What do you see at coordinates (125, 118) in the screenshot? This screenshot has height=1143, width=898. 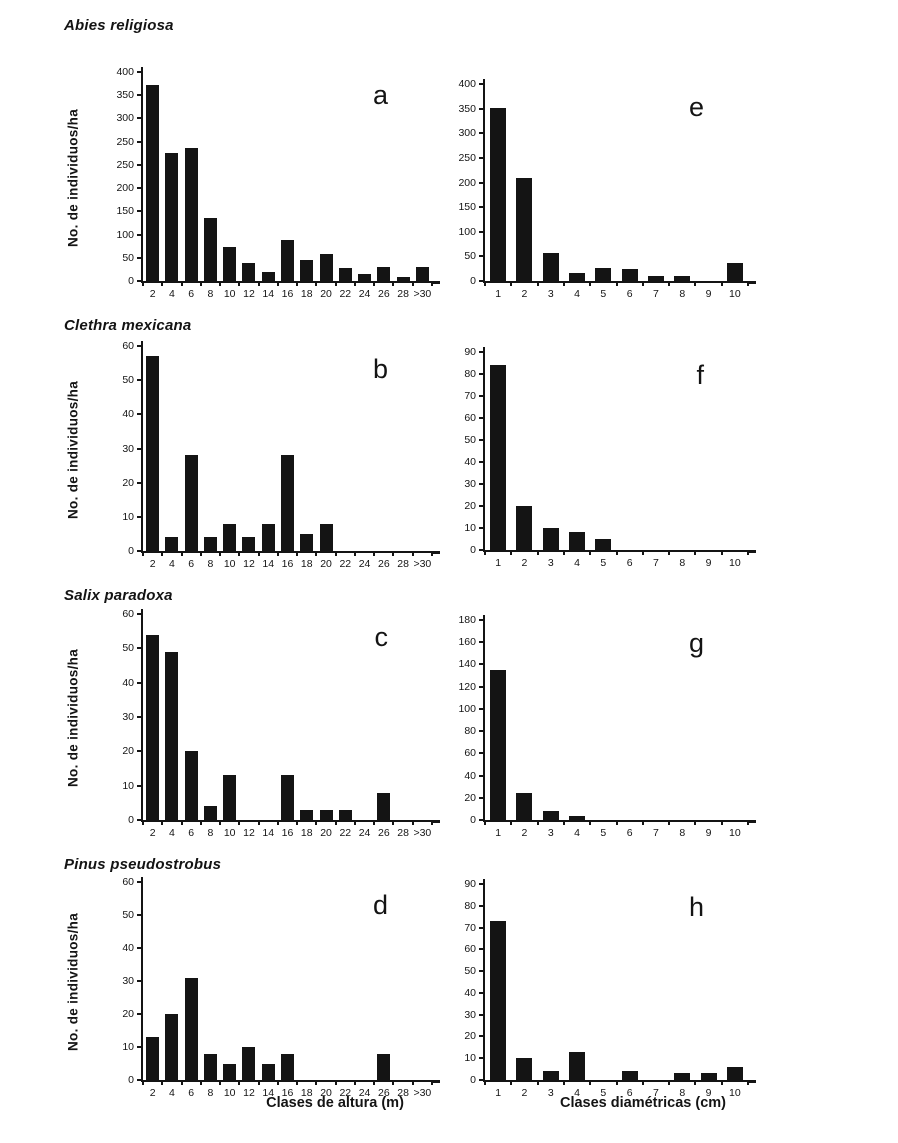 I see `y-tick-label: 300` at bounding box center [125, 118].